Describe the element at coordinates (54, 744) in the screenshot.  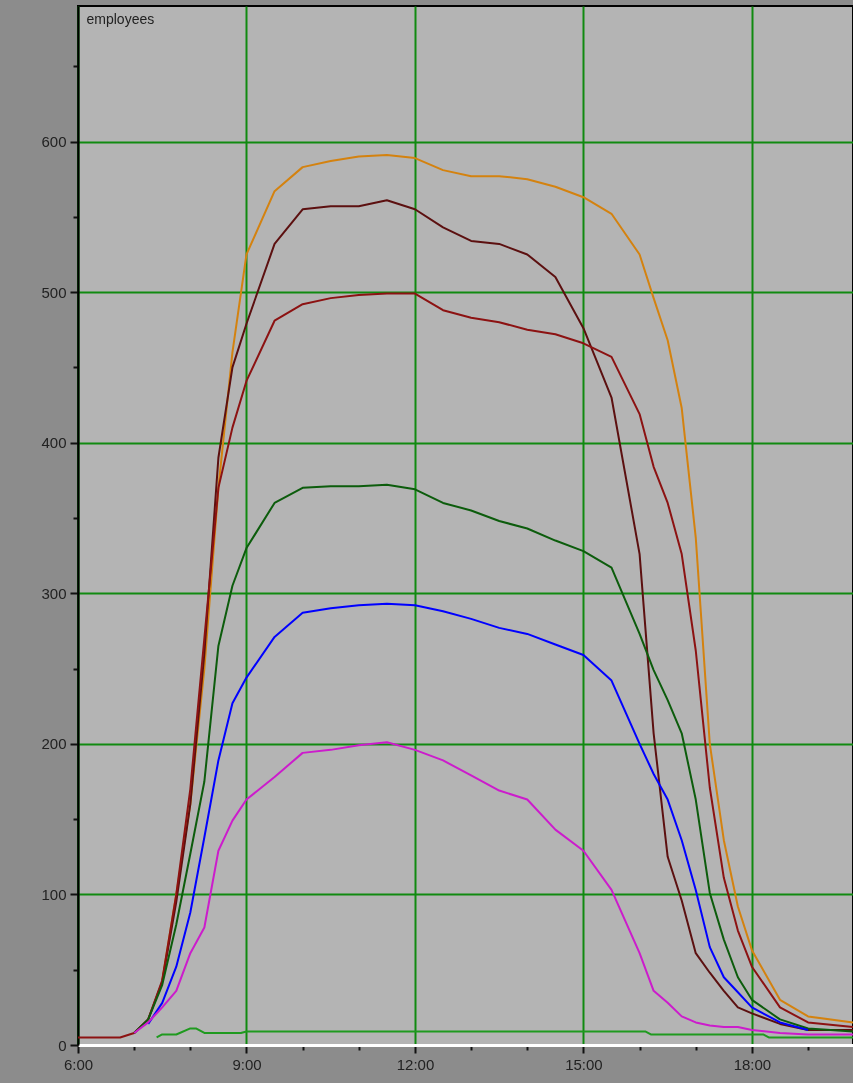
I see `y-tick-label: 200` at that location.